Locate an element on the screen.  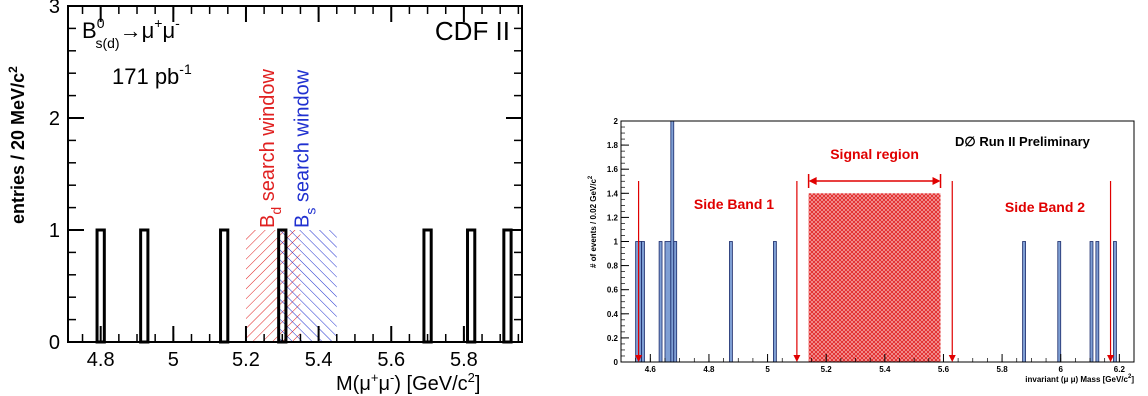
title-sup: + is located at coordinates (158, 23).